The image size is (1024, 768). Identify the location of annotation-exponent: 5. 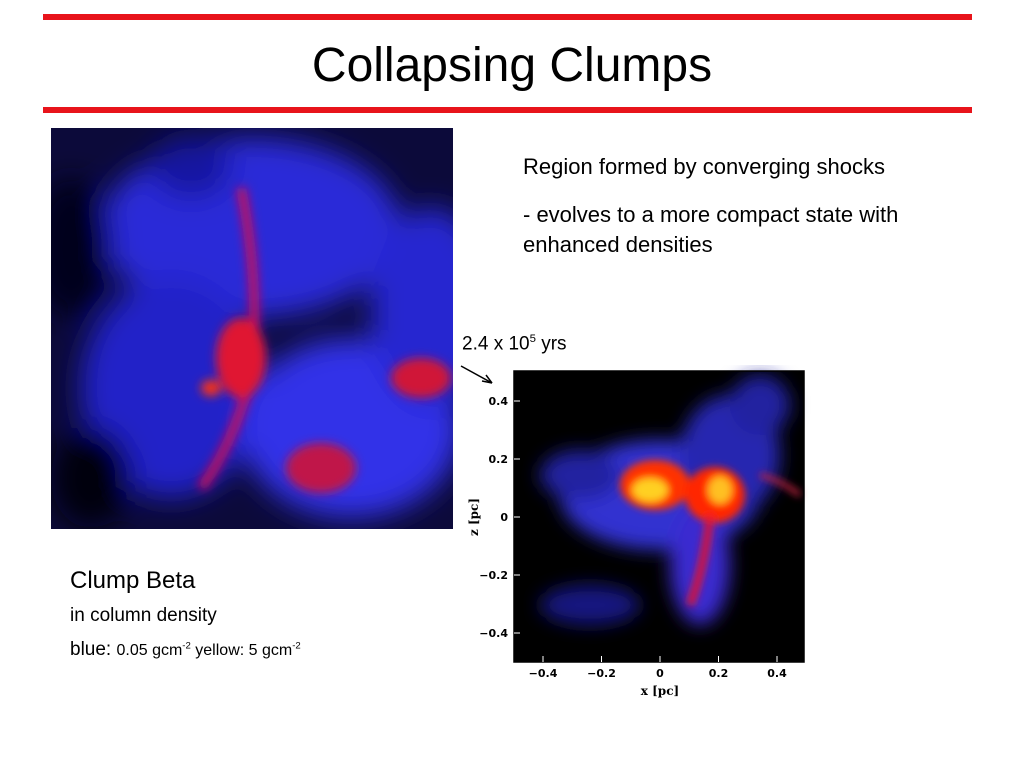
(532, 339).